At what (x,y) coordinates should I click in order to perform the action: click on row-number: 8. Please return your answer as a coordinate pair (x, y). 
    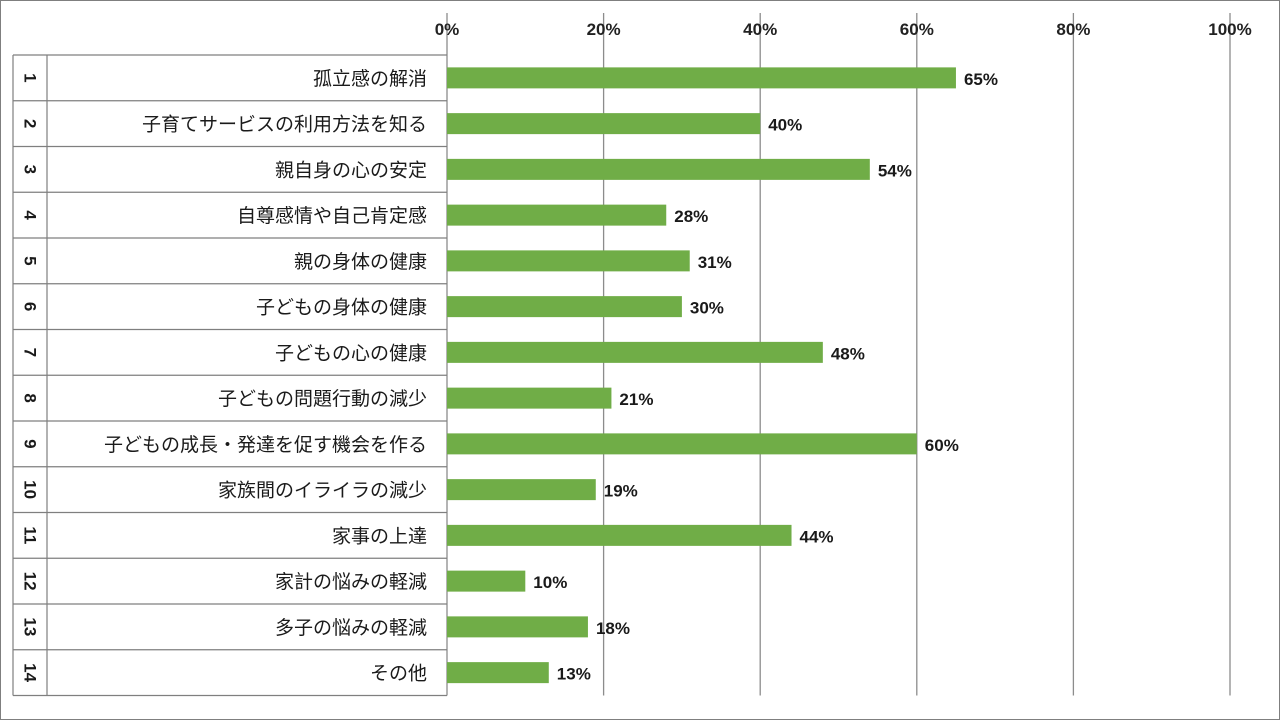
    Looking at the image, I should click on (30, 397).